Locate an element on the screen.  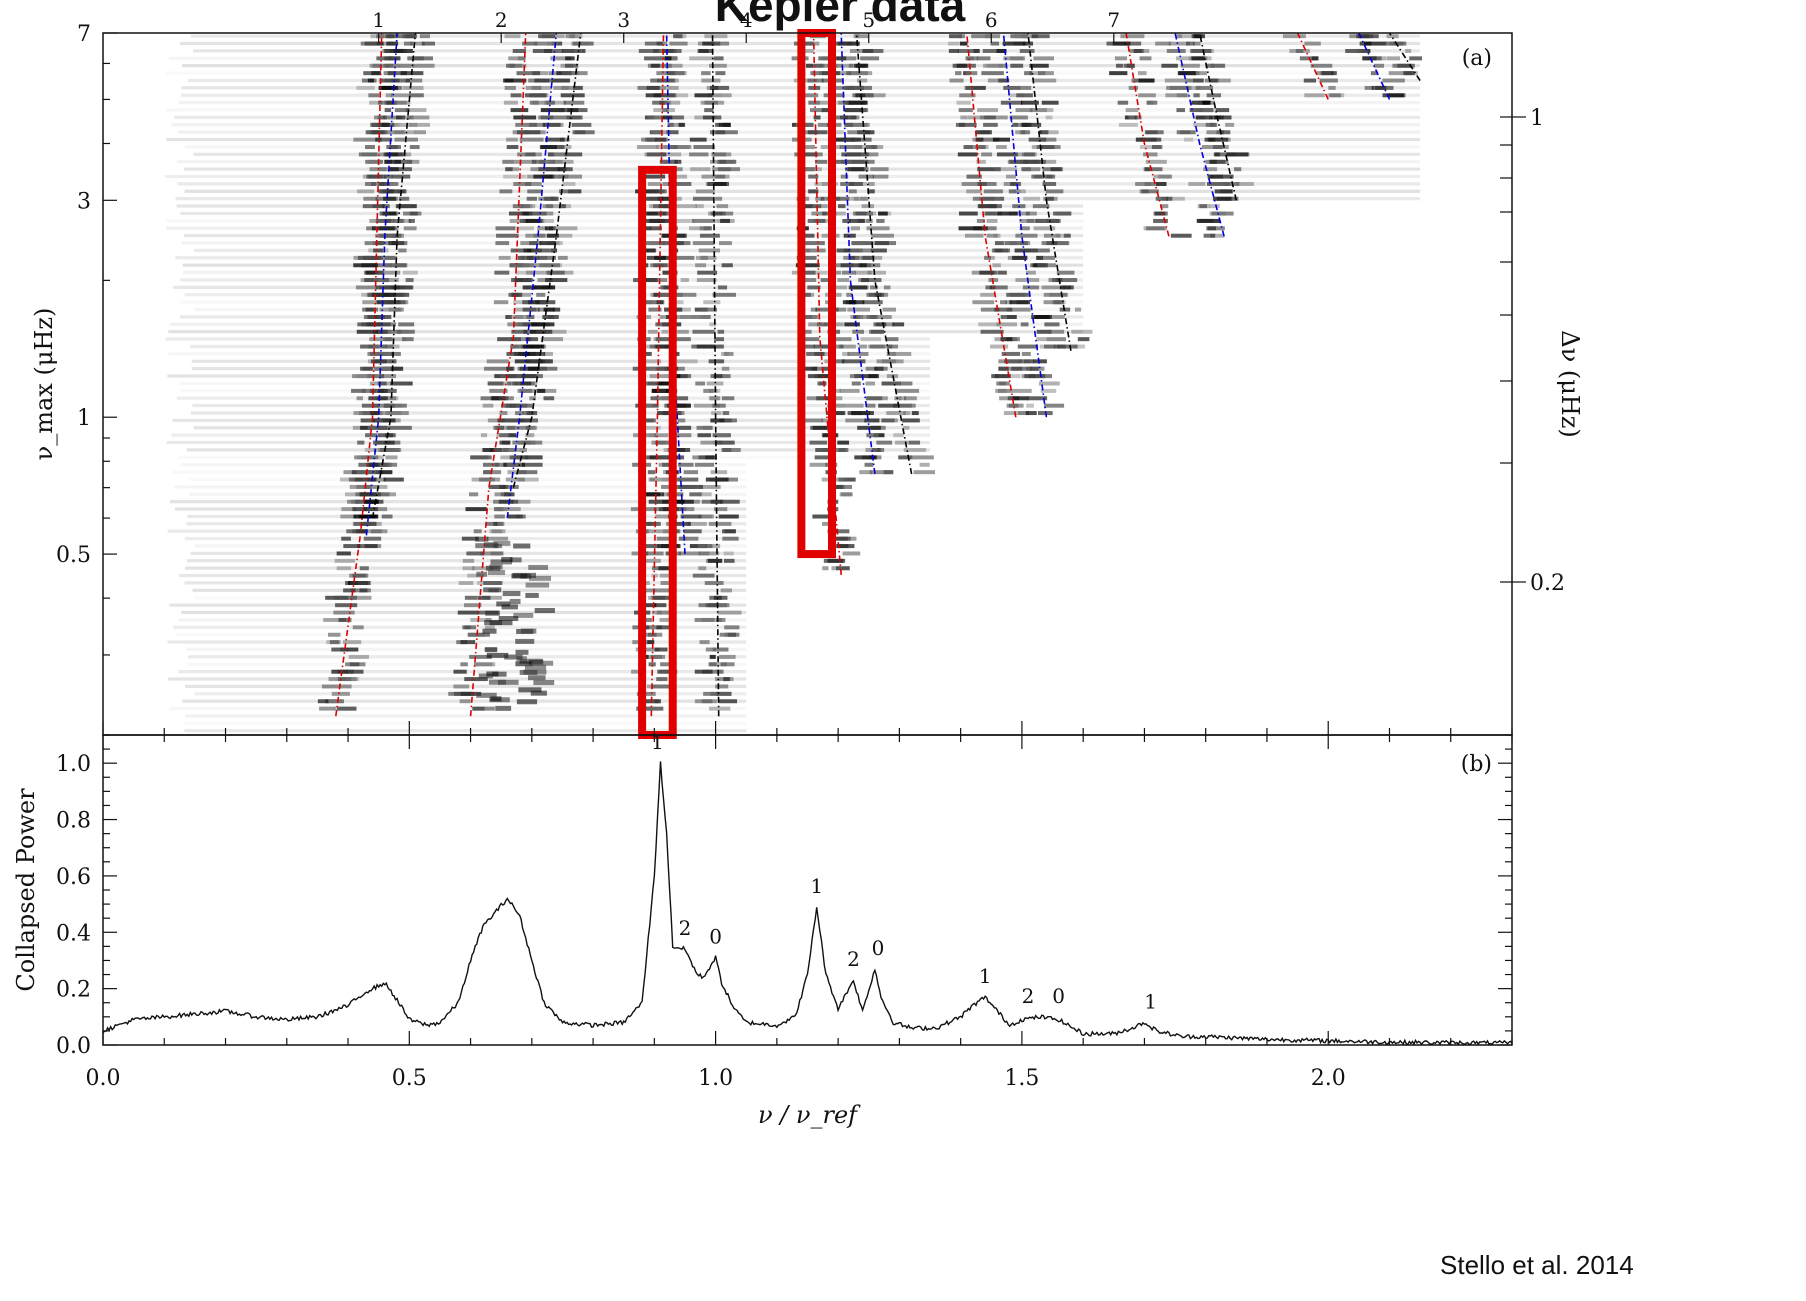
top-tick-label: 6 is located at coordinates (991, 20).